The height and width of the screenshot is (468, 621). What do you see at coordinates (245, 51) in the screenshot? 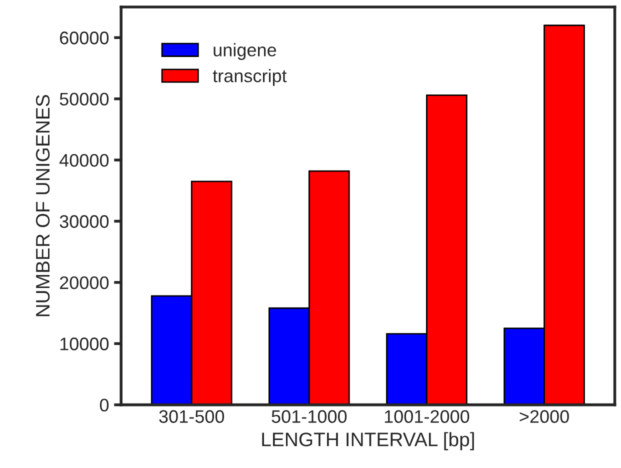
I see `legend-label: unigene` at bounding box center [245, 51].